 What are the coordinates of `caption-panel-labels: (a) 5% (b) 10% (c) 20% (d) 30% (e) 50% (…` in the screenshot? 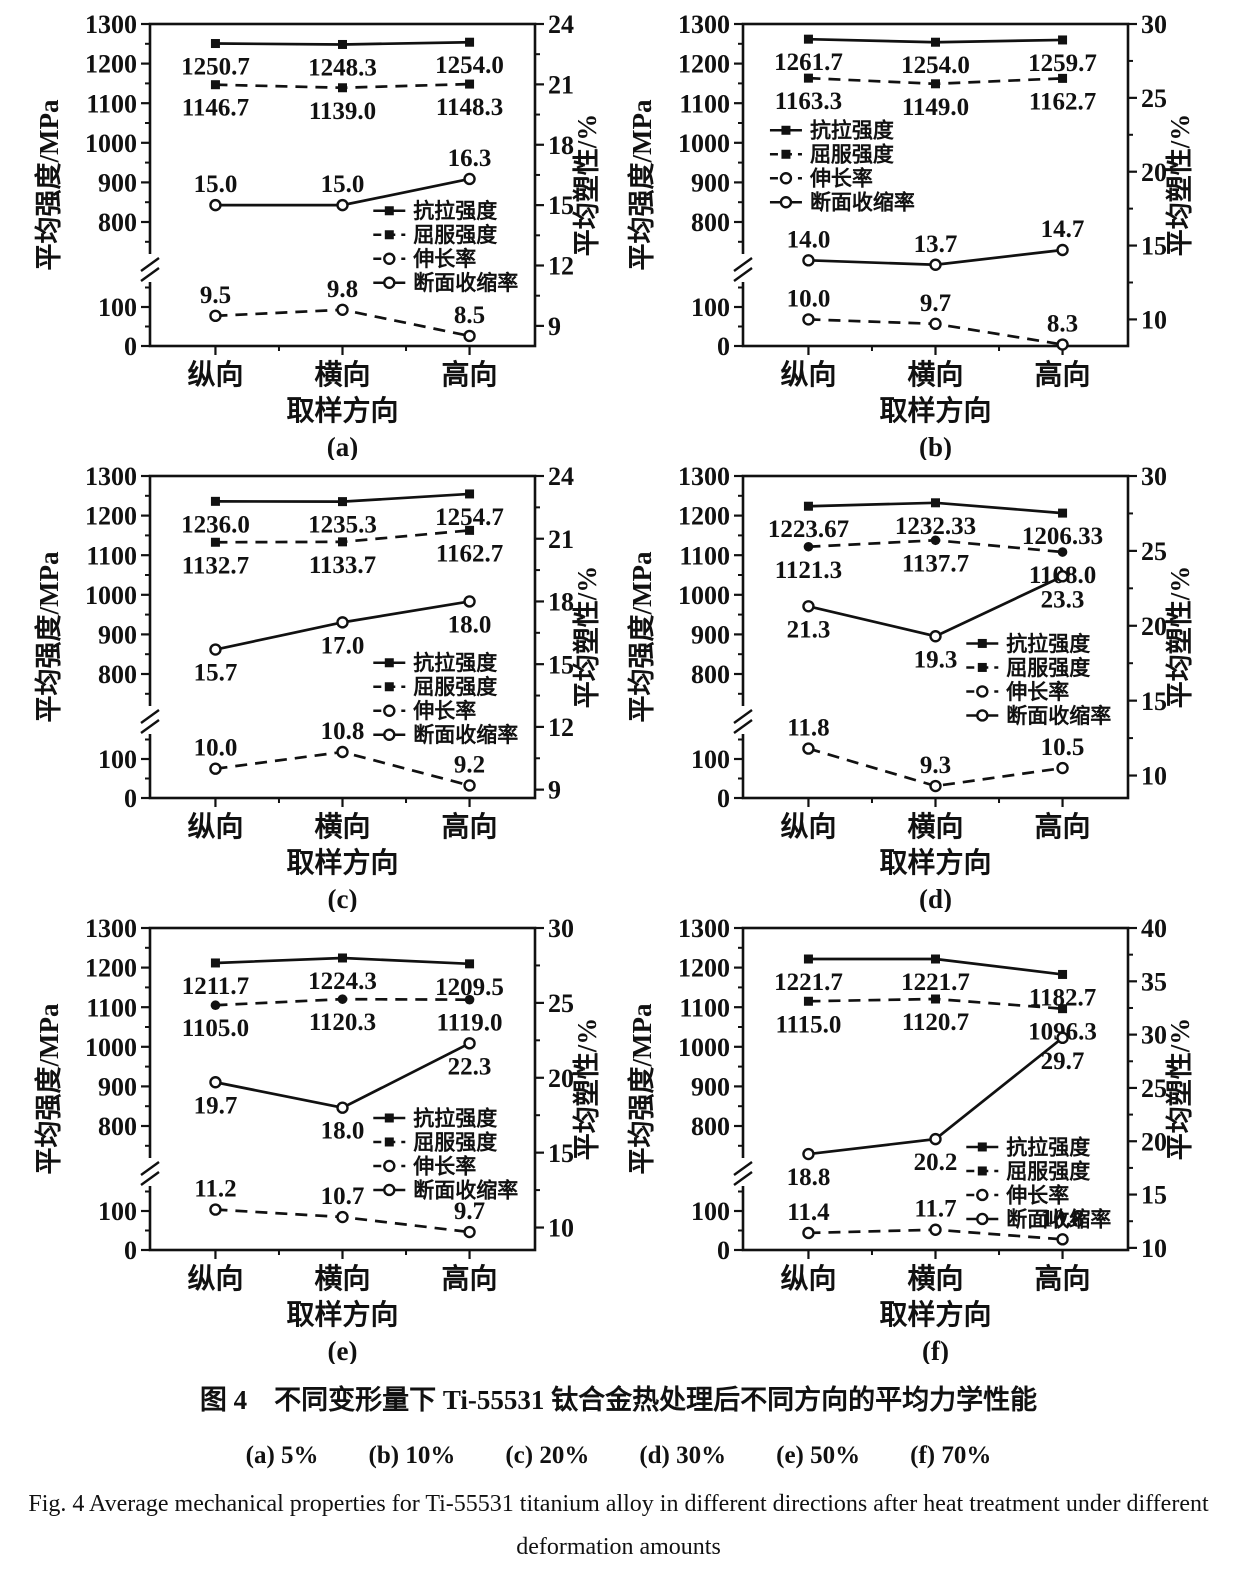 It's located at (618, 1455).